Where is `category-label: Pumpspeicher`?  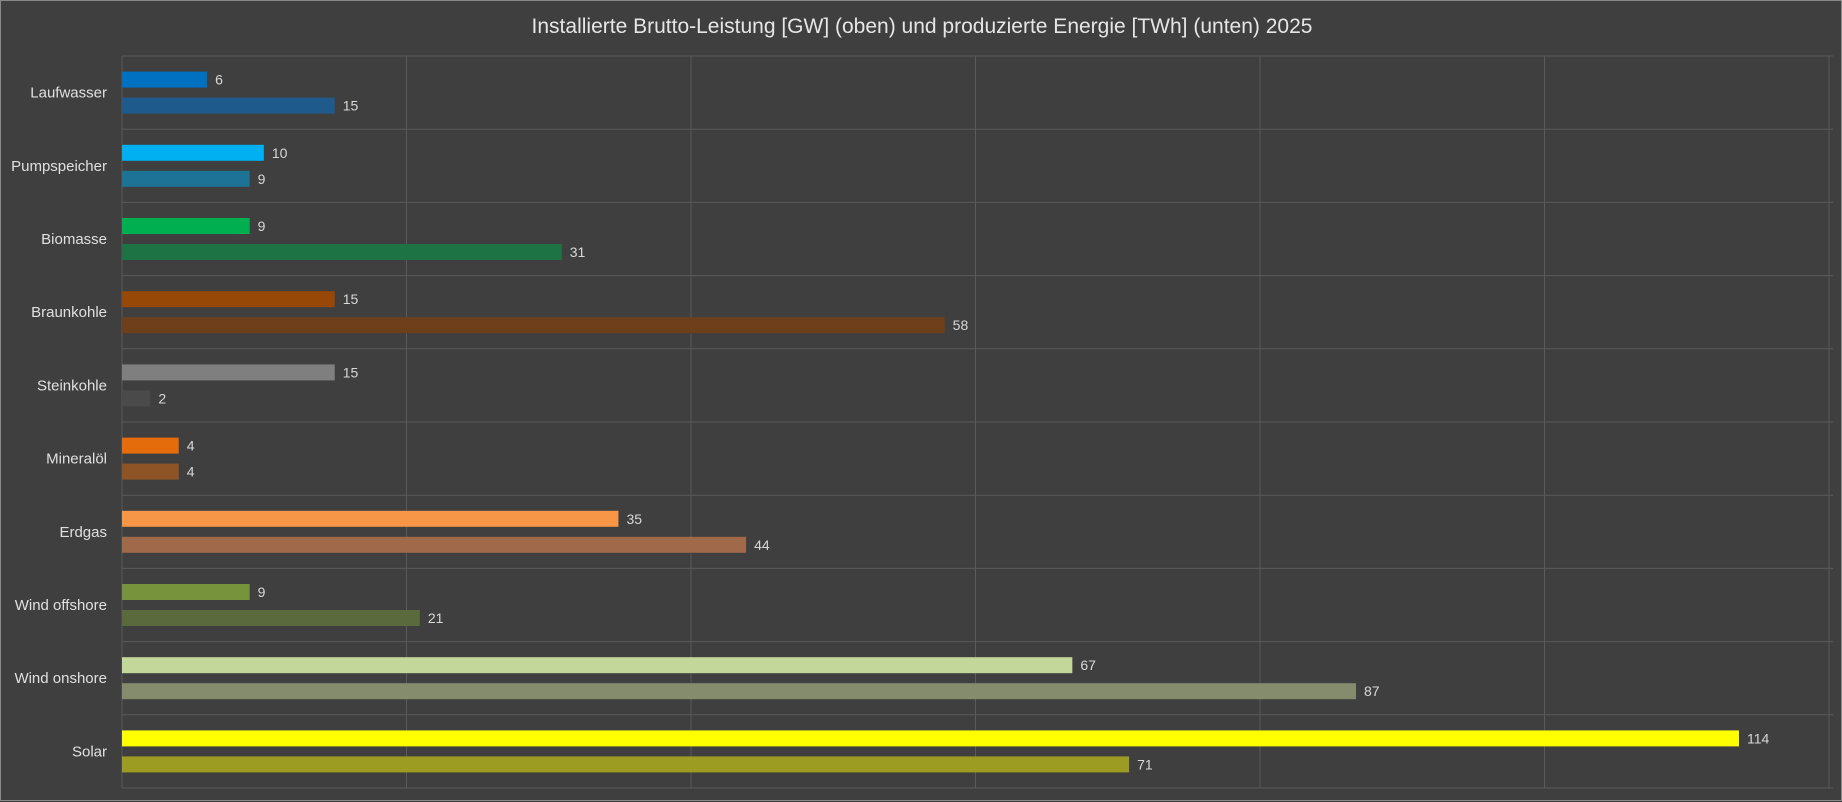
category-label: Pumpspeicher is located at coordinates (59, 166).